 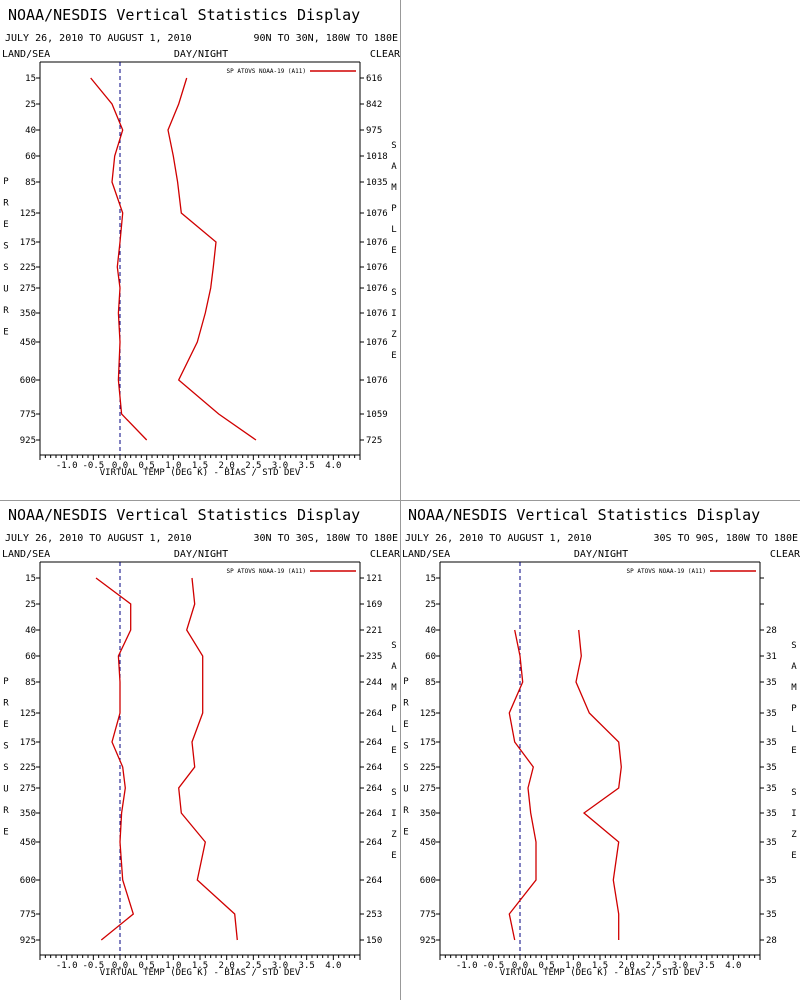 What do you see at coordinates (120, 466) in the screenshot?
I see `x-tick-label: 0.0` at bounding box center [120, 466].